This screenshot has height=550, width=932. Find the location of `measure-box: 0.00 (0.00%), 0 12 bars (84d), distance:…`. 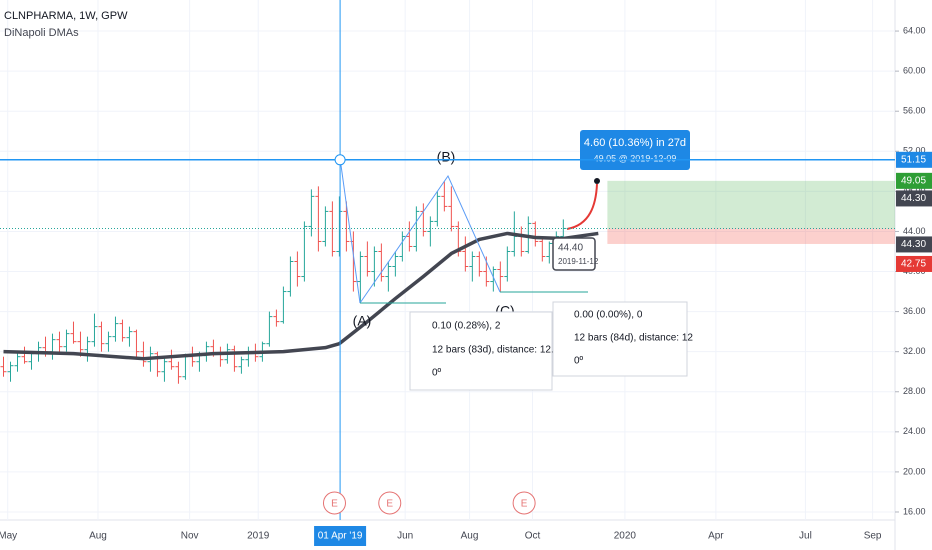

measure-box: 0.00 (0.00%), 0 12 bars (84d), distance:… is located at coordinates (622, 339).